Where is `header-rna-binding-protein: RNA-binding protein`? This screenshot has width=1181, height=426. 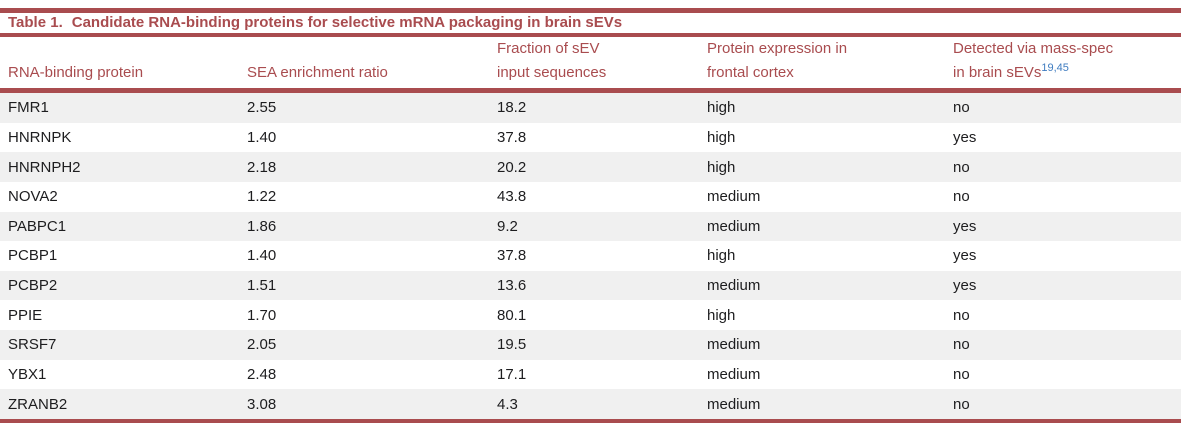 header-rna-binding-protein: RNA-binding protein is located at coordinates (123, 75).